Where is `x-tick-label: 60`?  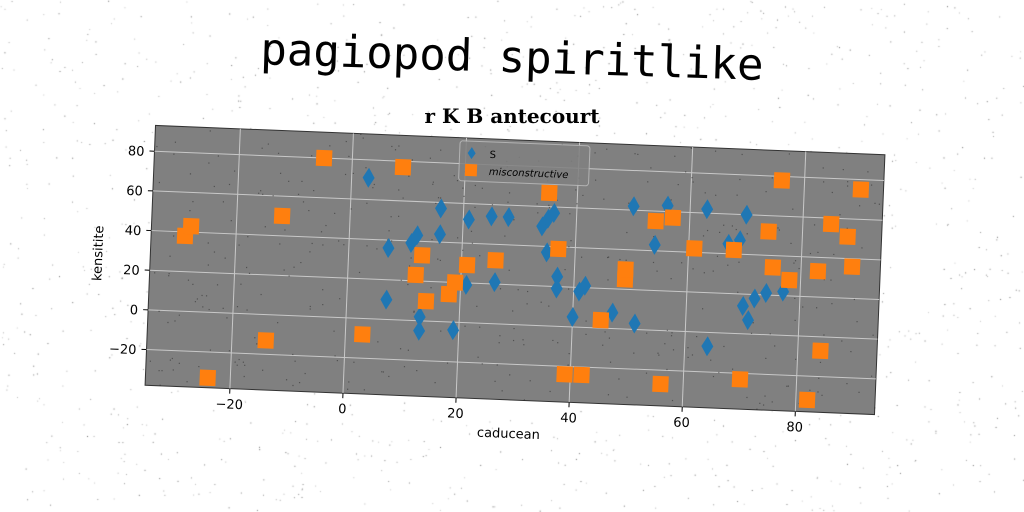
x-tick-label: 60 is located at coordinates (681, 423).